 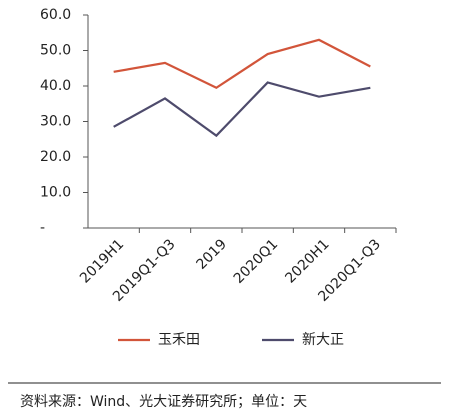 I want to click on x-tick-label: 2019H1, so click(x=102, y=261).